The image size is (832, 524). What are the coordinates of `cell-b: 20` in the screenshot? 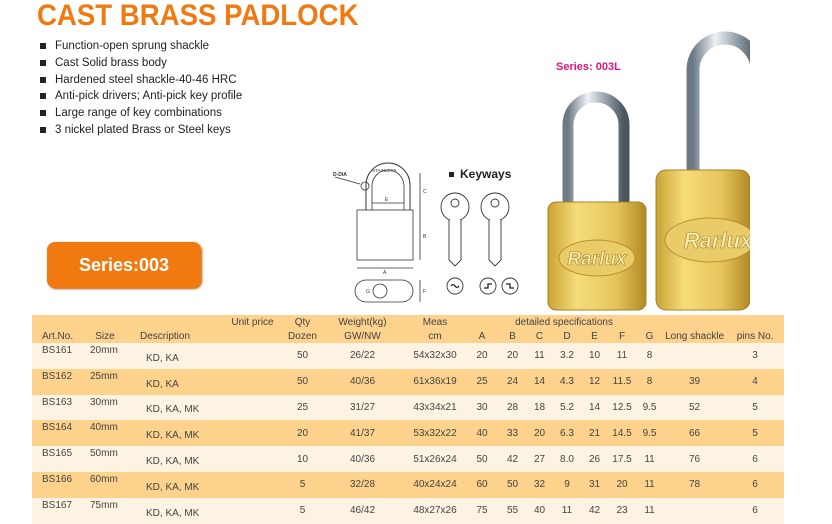 It's located at (512, 356).